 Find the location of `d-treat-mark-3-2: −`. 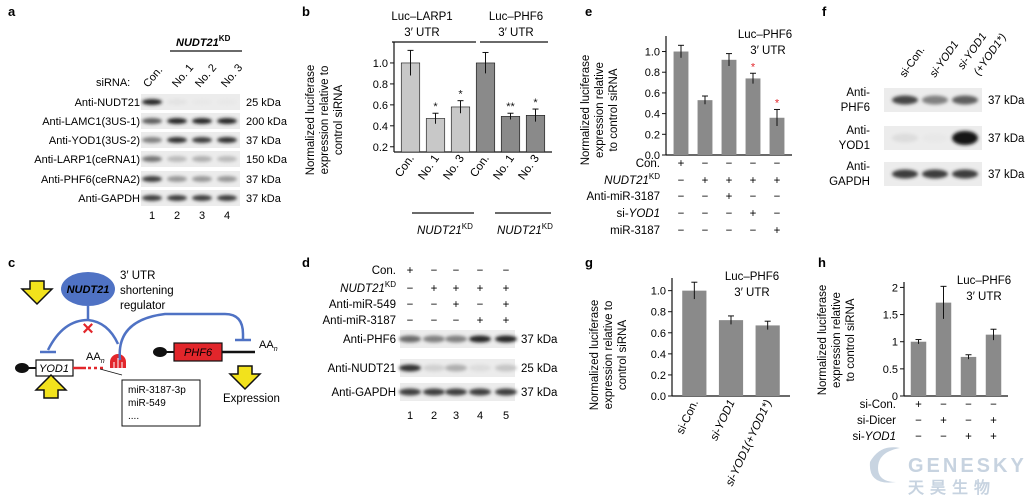

d-treat-mark-3-2: − is located at coordinates (456, 321).